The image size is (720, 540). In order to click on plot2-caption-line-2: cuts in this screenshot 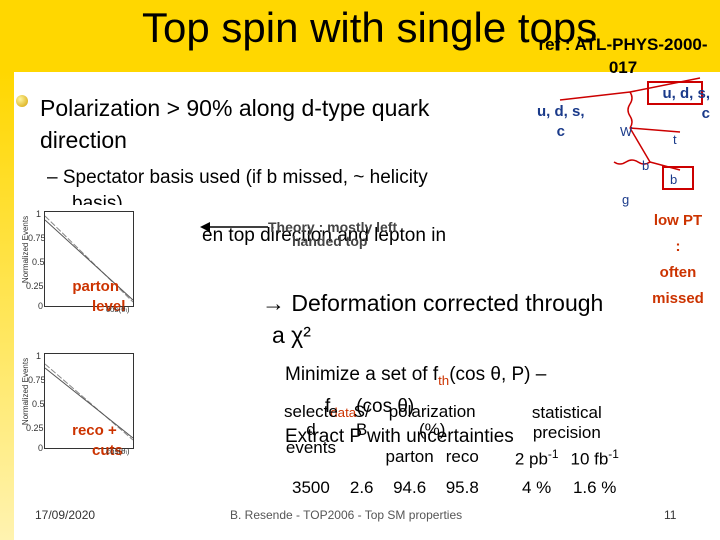, I will do `click(107, 450)`.